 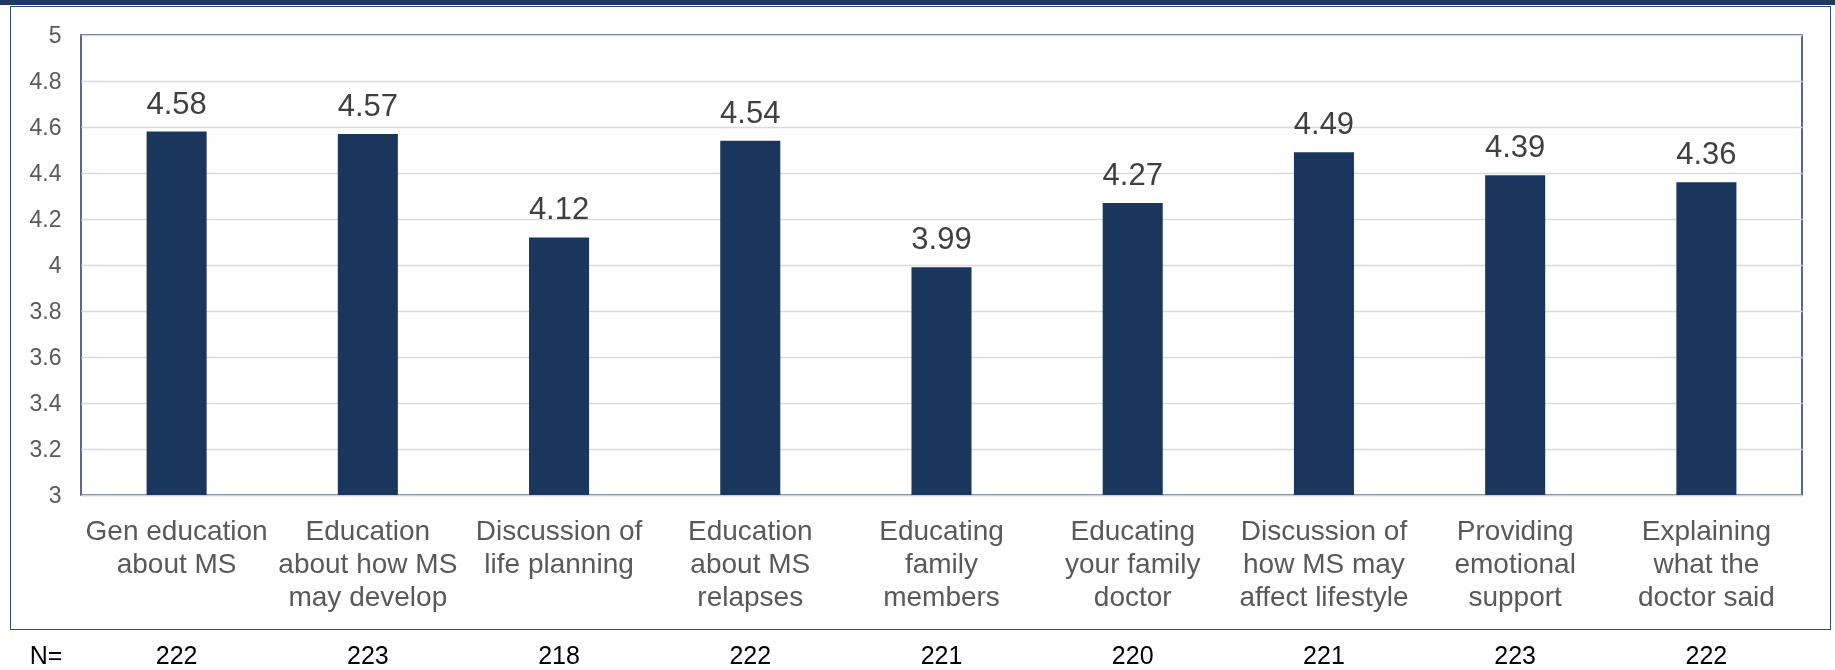 I want to click on data-label: 4.12, so click(x=559, y=209).